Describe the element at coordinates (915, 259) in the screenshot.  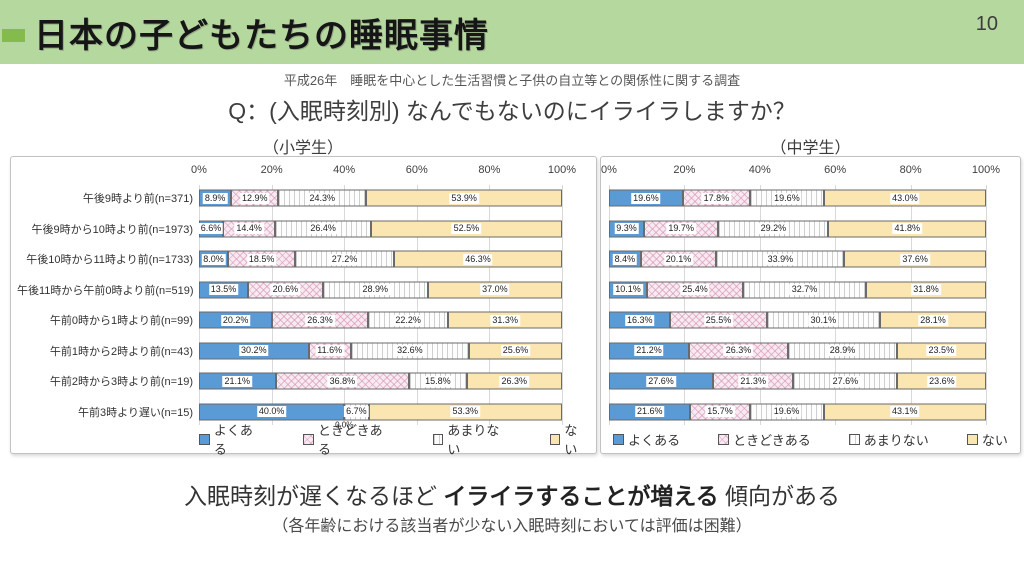
I see `data-label: 37.6%` at that location.